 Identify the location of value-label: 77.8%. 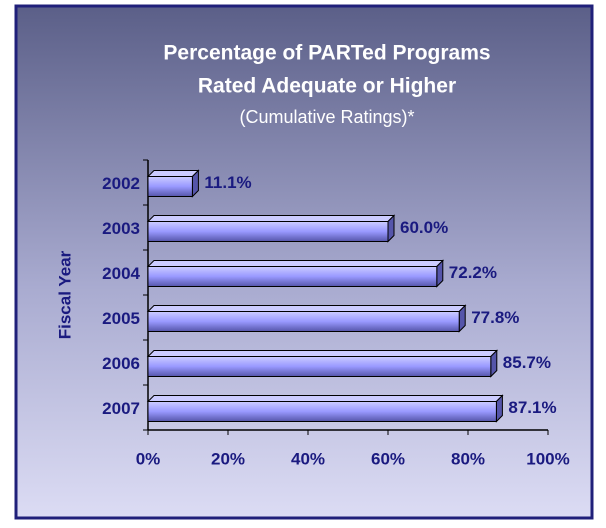
(495, 317).